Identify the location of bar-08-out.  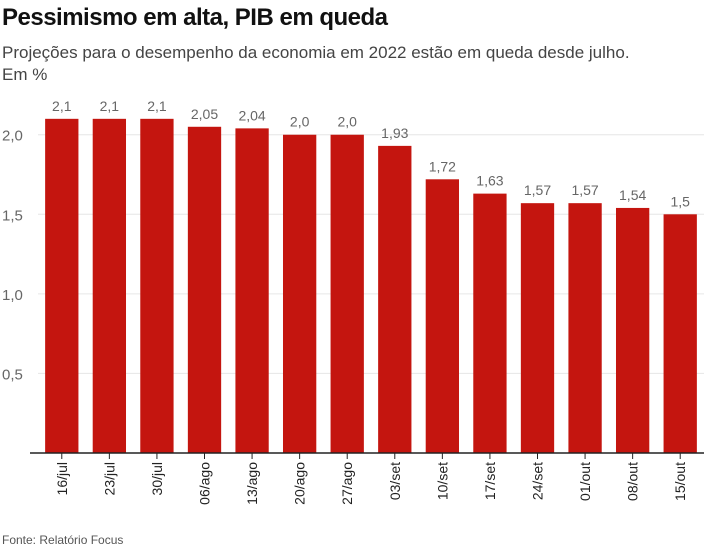
(632, 330).